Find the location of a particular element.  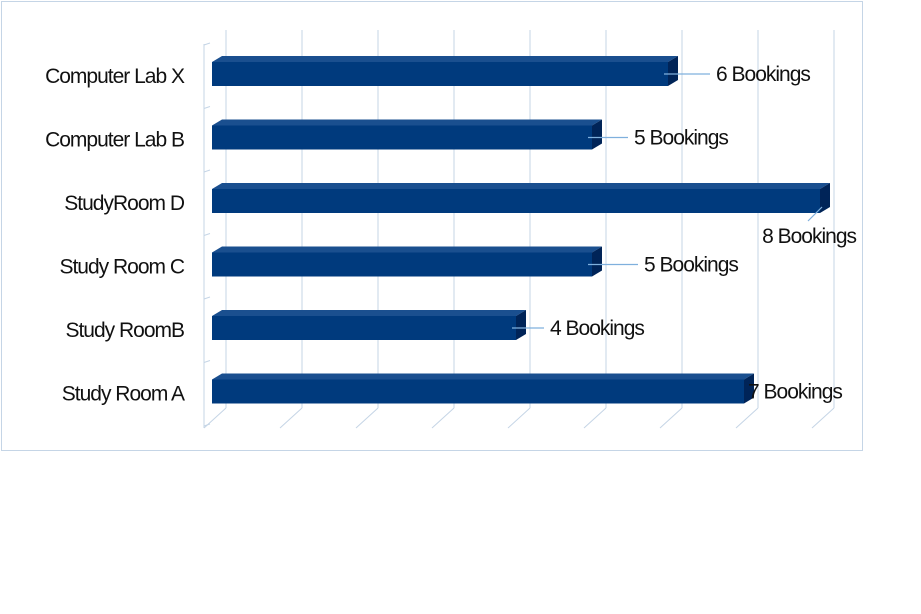

category-label-2: StudyRoom D is located at coordinates (124, 203).